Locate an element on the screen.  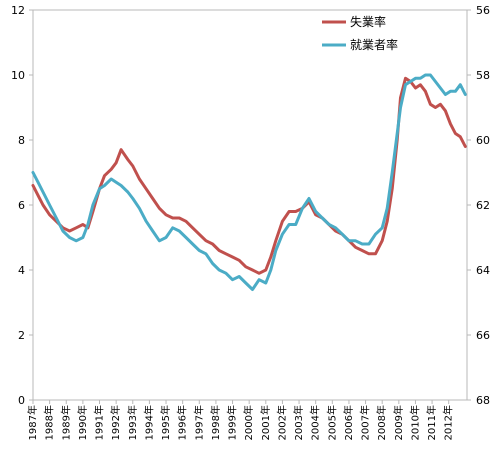
right-tick-label: 56 is located at coordinates (483, 10).